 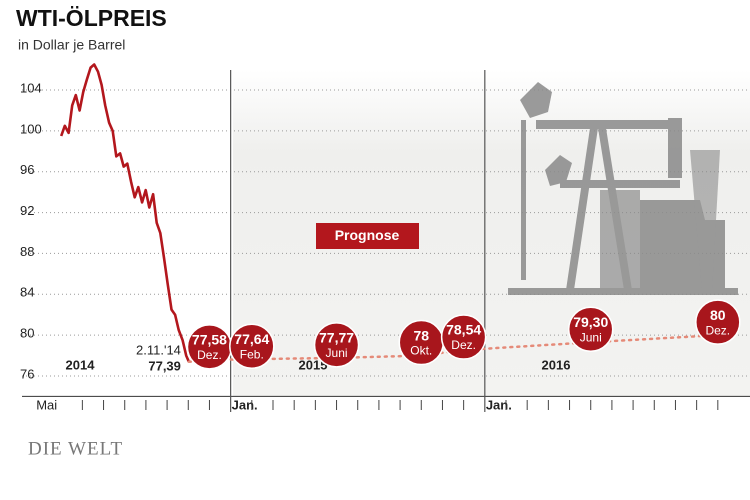 I want to click on last-date-label: 2.11.'14, so click(x=158, y=349).